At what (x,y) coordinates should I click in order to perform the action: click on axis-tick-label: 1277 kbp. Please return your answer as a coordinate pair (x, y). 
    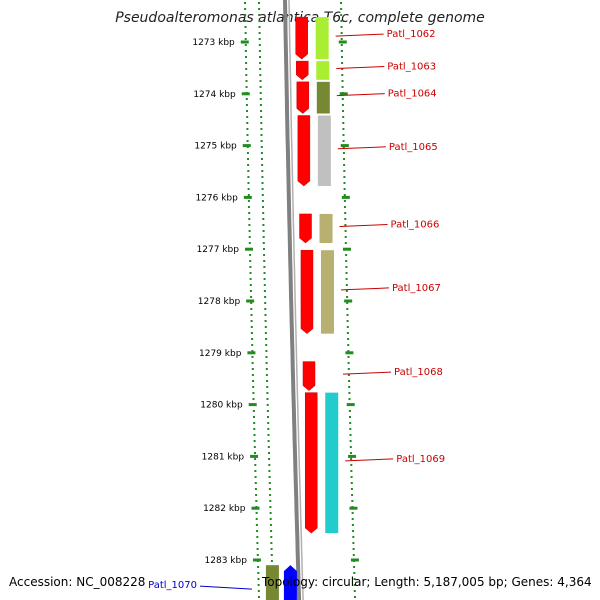
    Looking at the image, I should click on (218, 250).